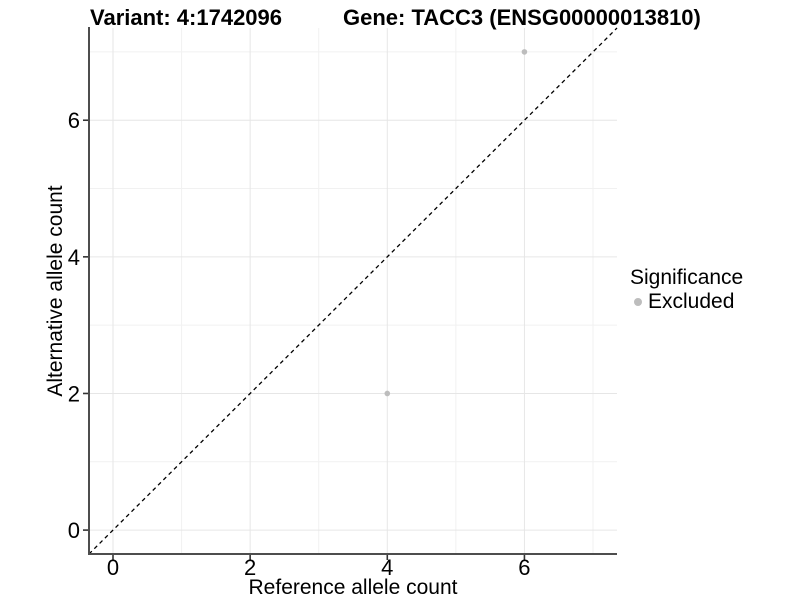  Describe the element at coordinates (524, 567) in the screenshot. I see `x-tick-label: 6` at that location.